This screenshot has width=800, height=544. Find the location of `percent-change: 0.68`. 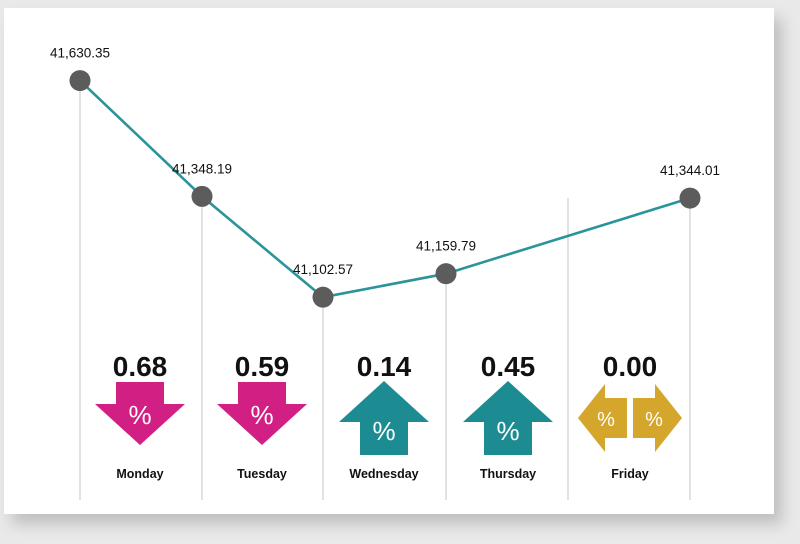

percent-change: 0.68 is located at coordinates (140, 366).